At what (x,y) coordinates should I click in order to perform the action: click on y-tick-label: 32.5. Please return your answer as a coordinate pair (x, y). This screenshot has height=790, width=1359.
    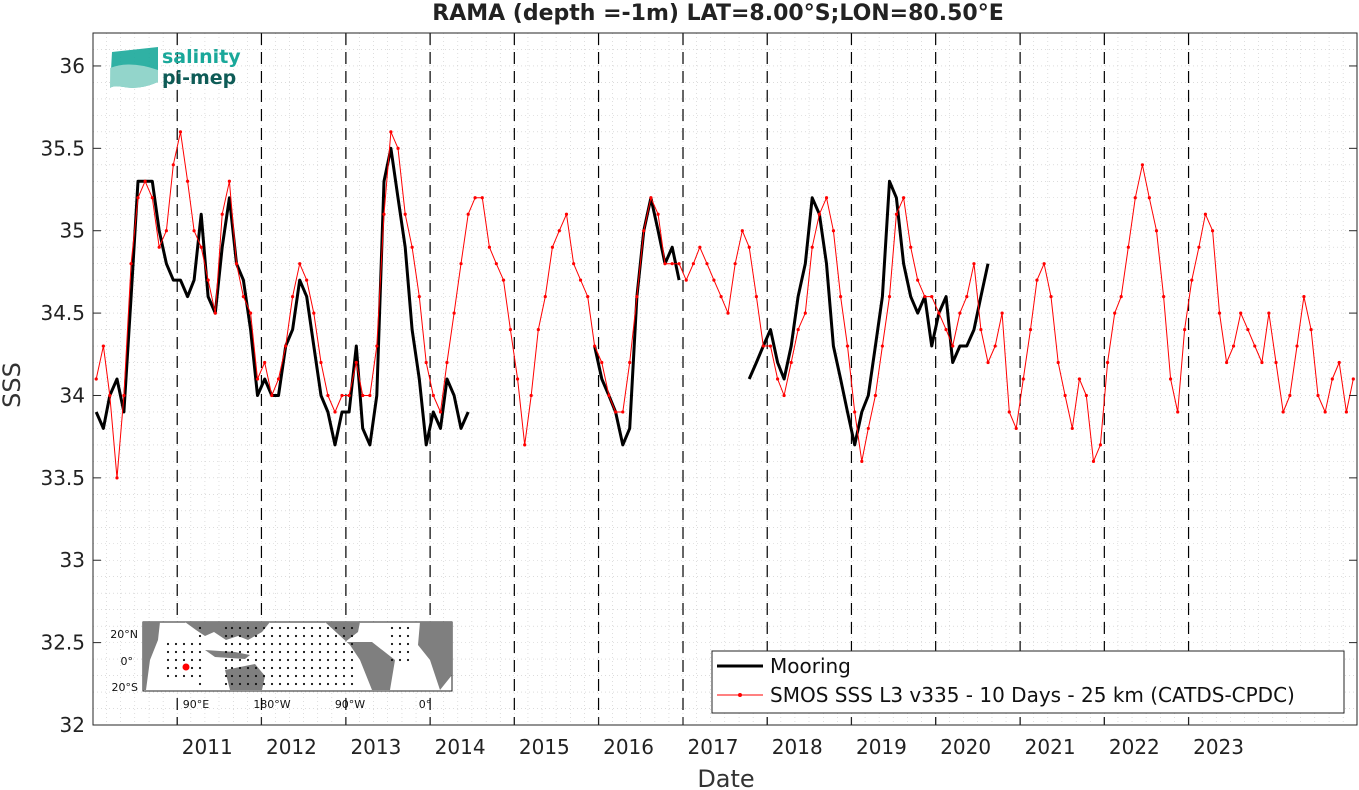
    Looking at the image, I should click on (62, 643).